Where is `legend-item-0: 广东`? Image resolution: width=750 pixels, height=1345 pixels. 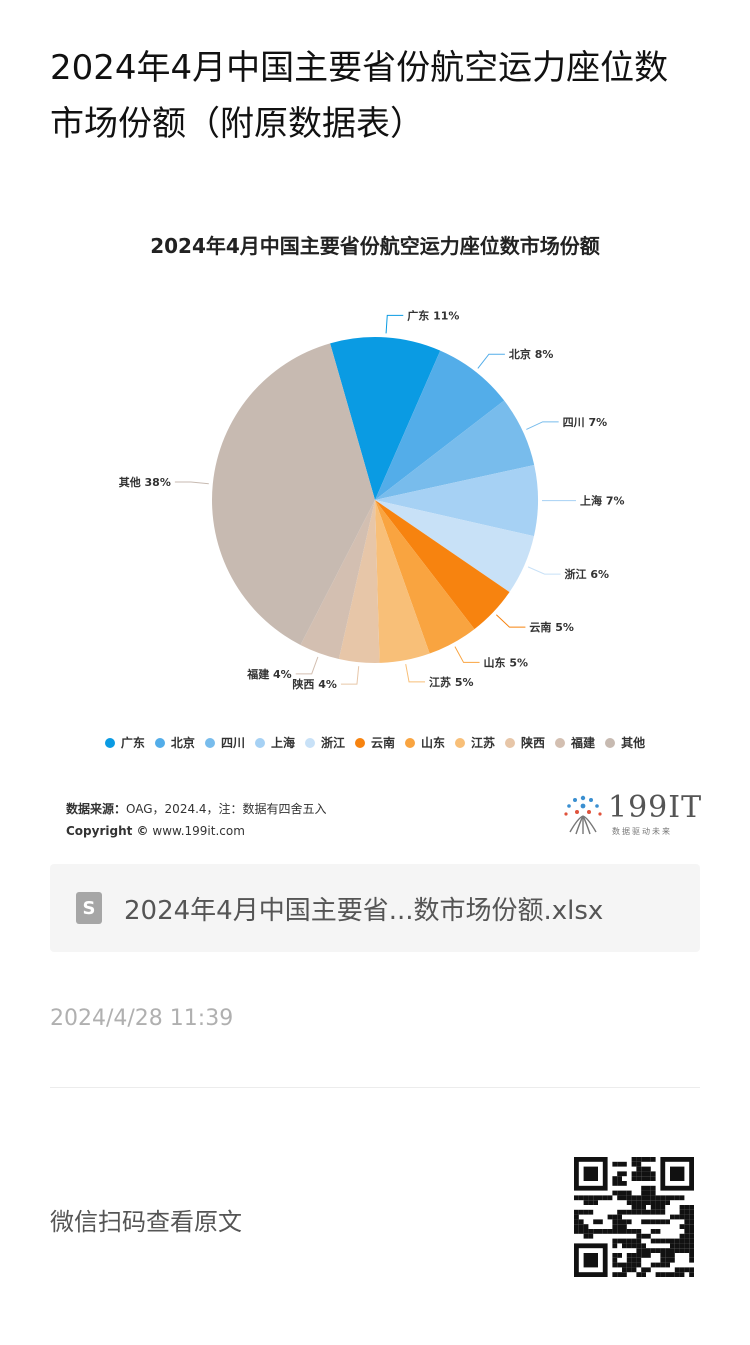 legend-item-0: 广东 is located at coordinates (124, 742).